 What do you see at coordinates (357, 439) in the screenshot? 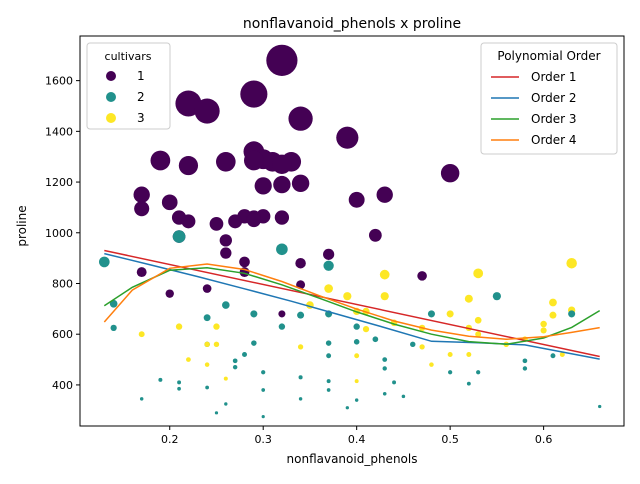
I see `x-tick-label: 0.4` at bounding box center [357, 439].